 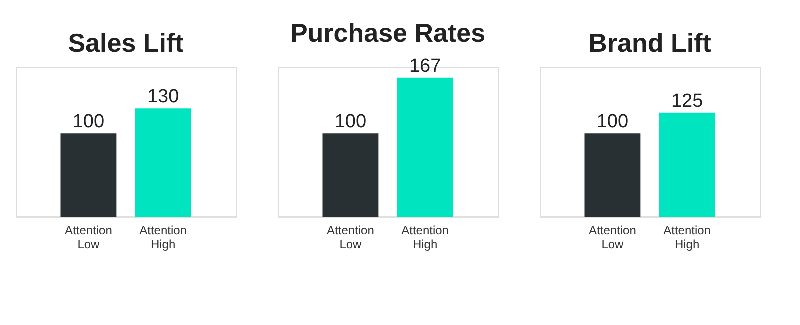 What do you see at coordinates (425, 66) in the screenshot?
I see `data-label: 167` at bounding box center [425, 66].